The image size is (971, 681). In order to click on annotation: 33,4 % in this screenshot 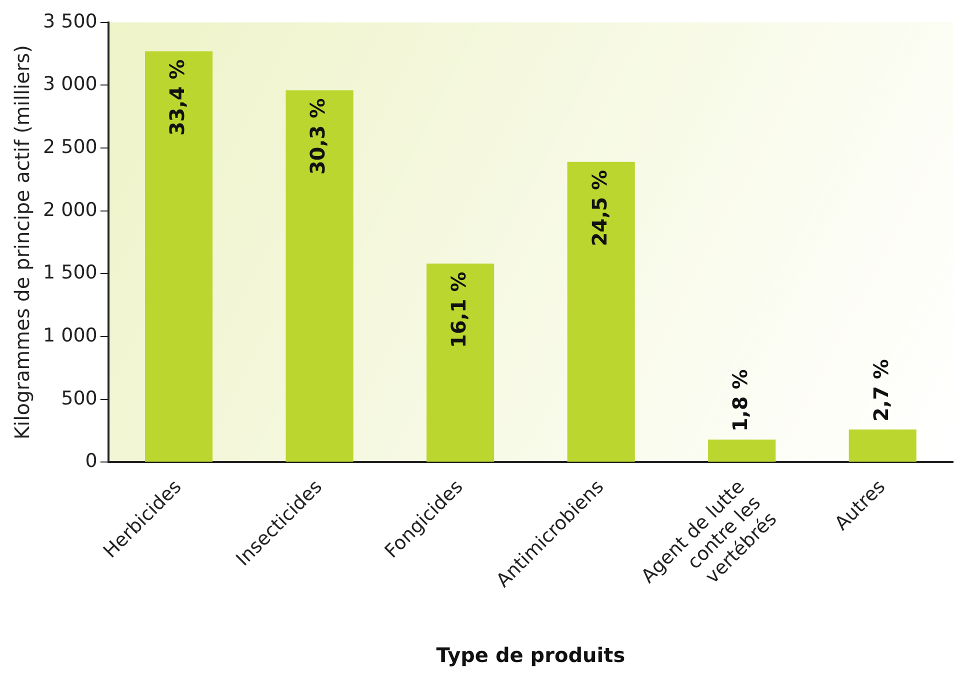, I will do `click(176, 97)`.